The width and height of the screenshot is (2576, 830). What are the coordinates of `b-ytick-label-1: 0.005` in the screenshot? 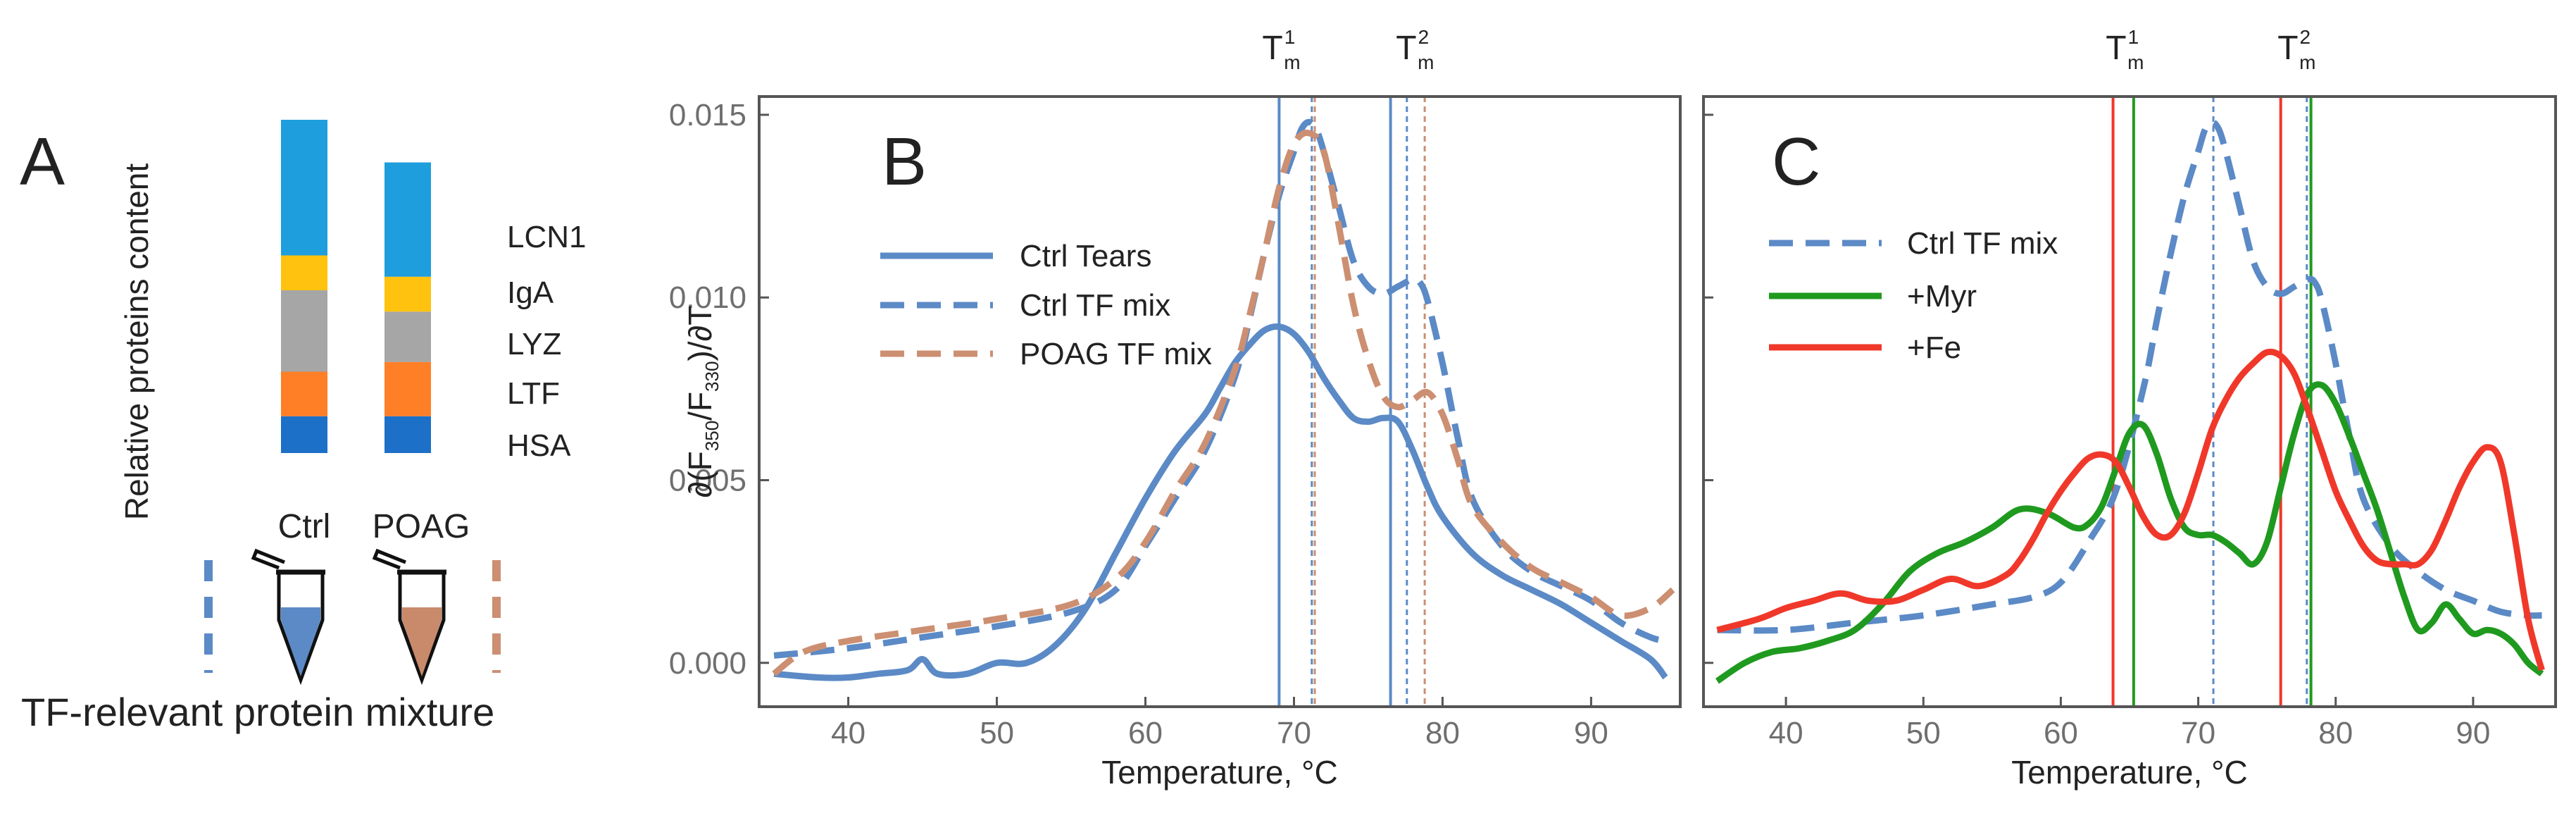 It's located at (707, 480).